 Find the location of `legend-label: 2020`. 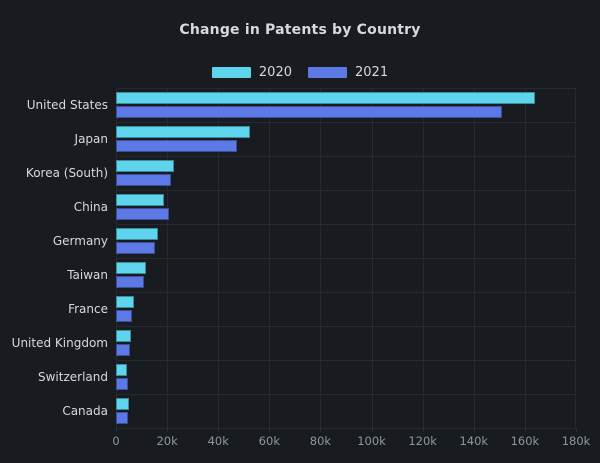

legend-label: 2020 is located at coordinates (275, 72).